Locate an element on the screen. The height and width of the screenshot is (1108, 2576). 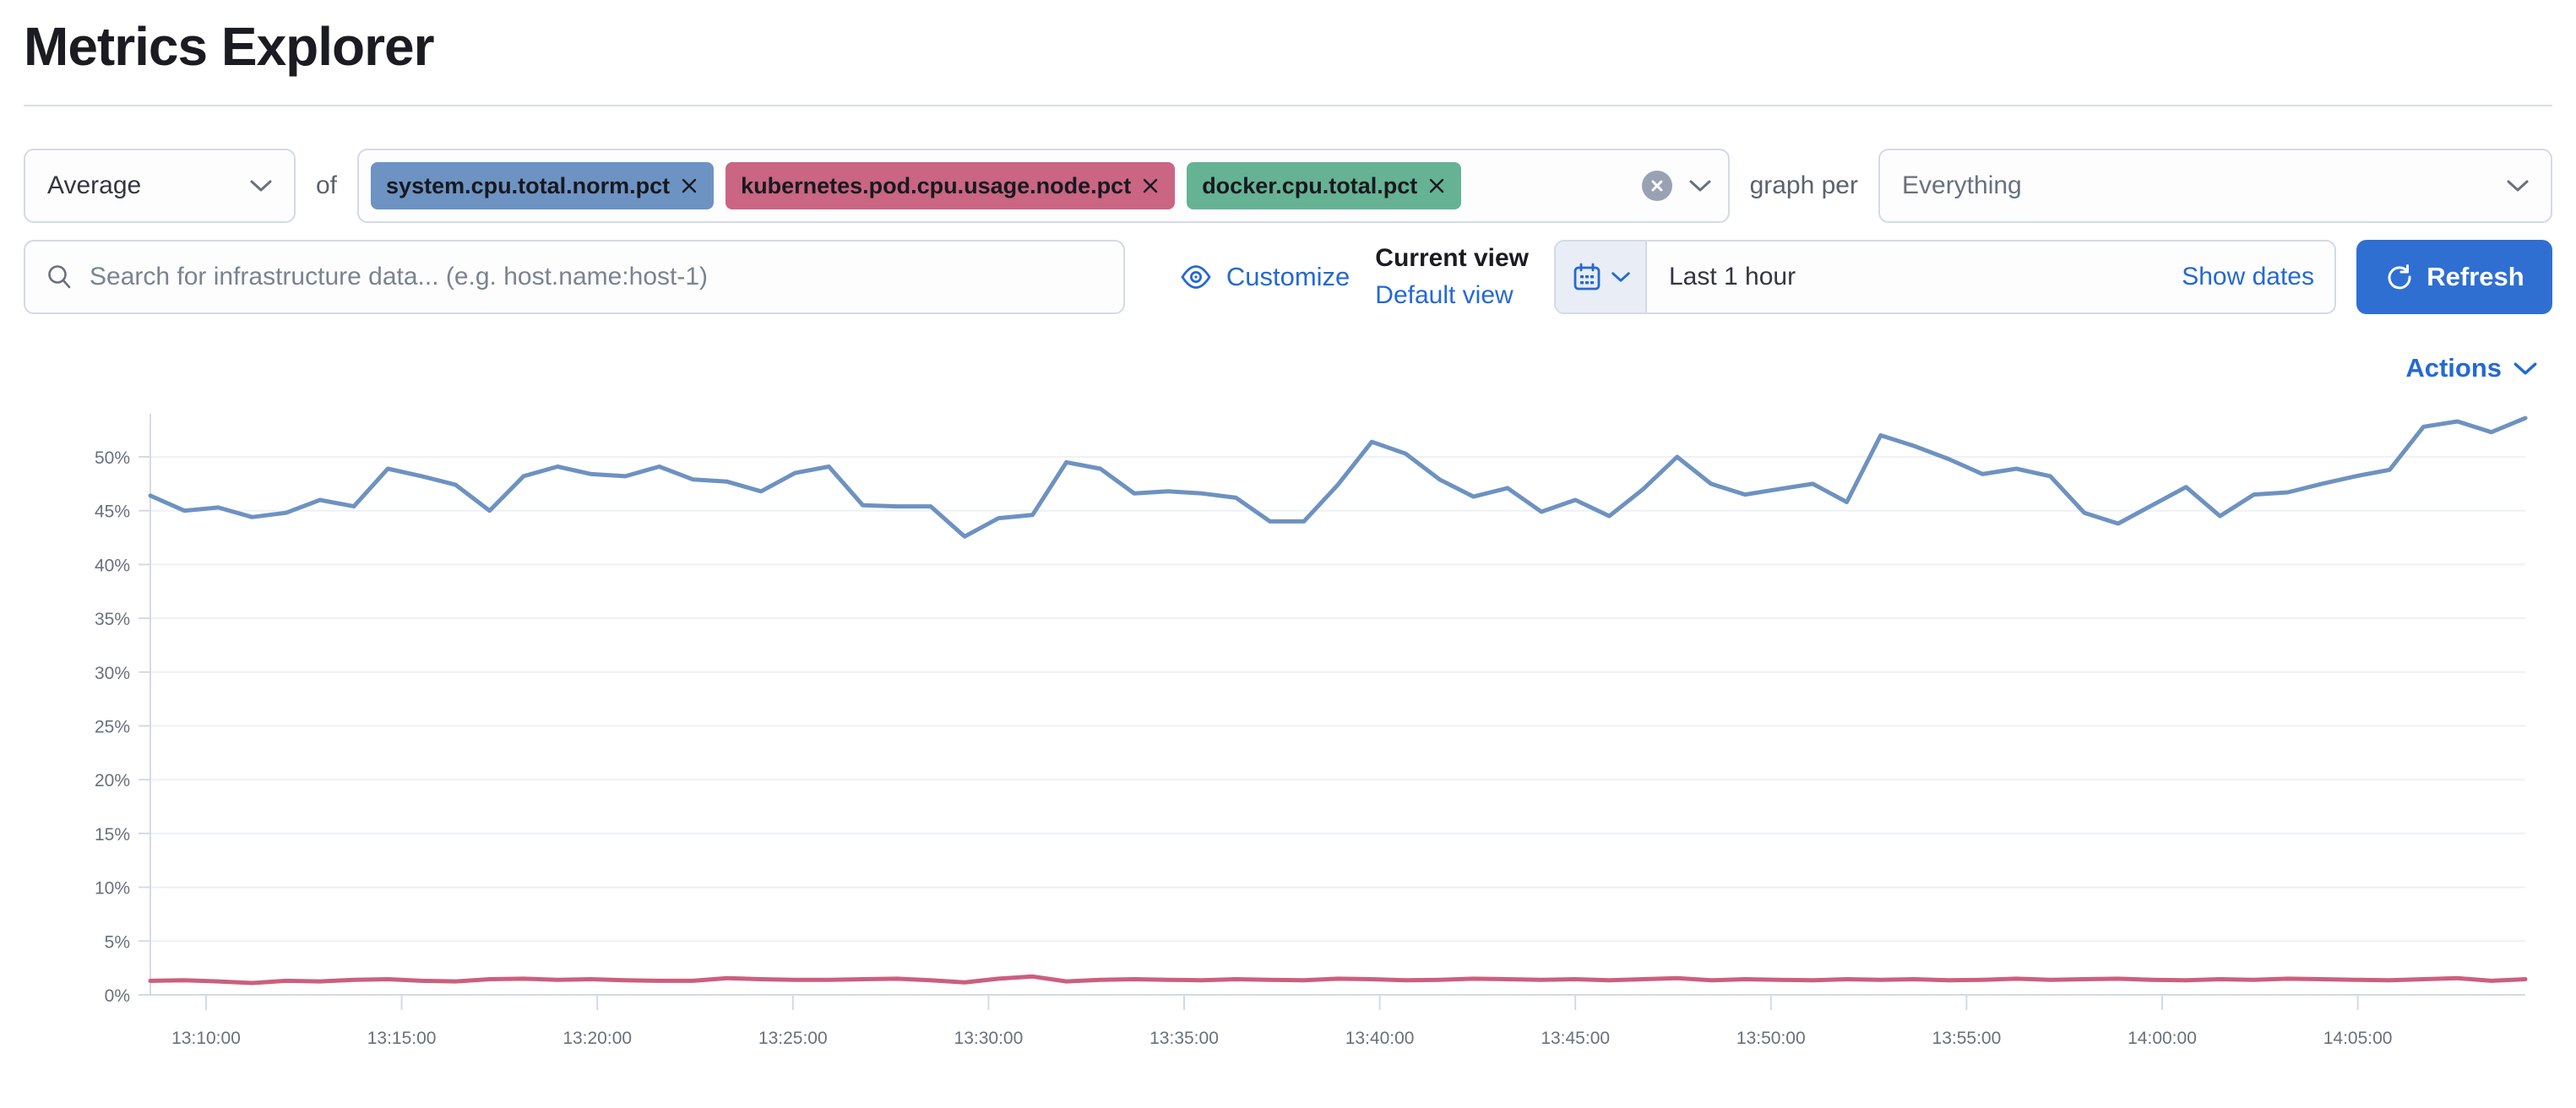
search-icon is located at coordinates (59, 277).